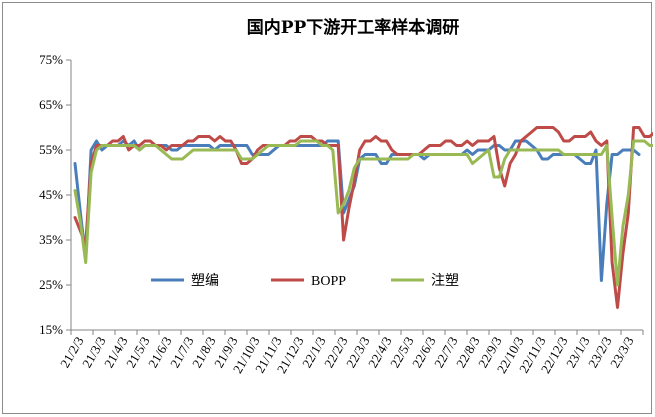 Image resolution: width=655 pixels, height=417 pixels. What do you see at coordinates (51, 149) in the screenshot?
I see `y-tick-label: 55%` at bounding box center [51, 149].